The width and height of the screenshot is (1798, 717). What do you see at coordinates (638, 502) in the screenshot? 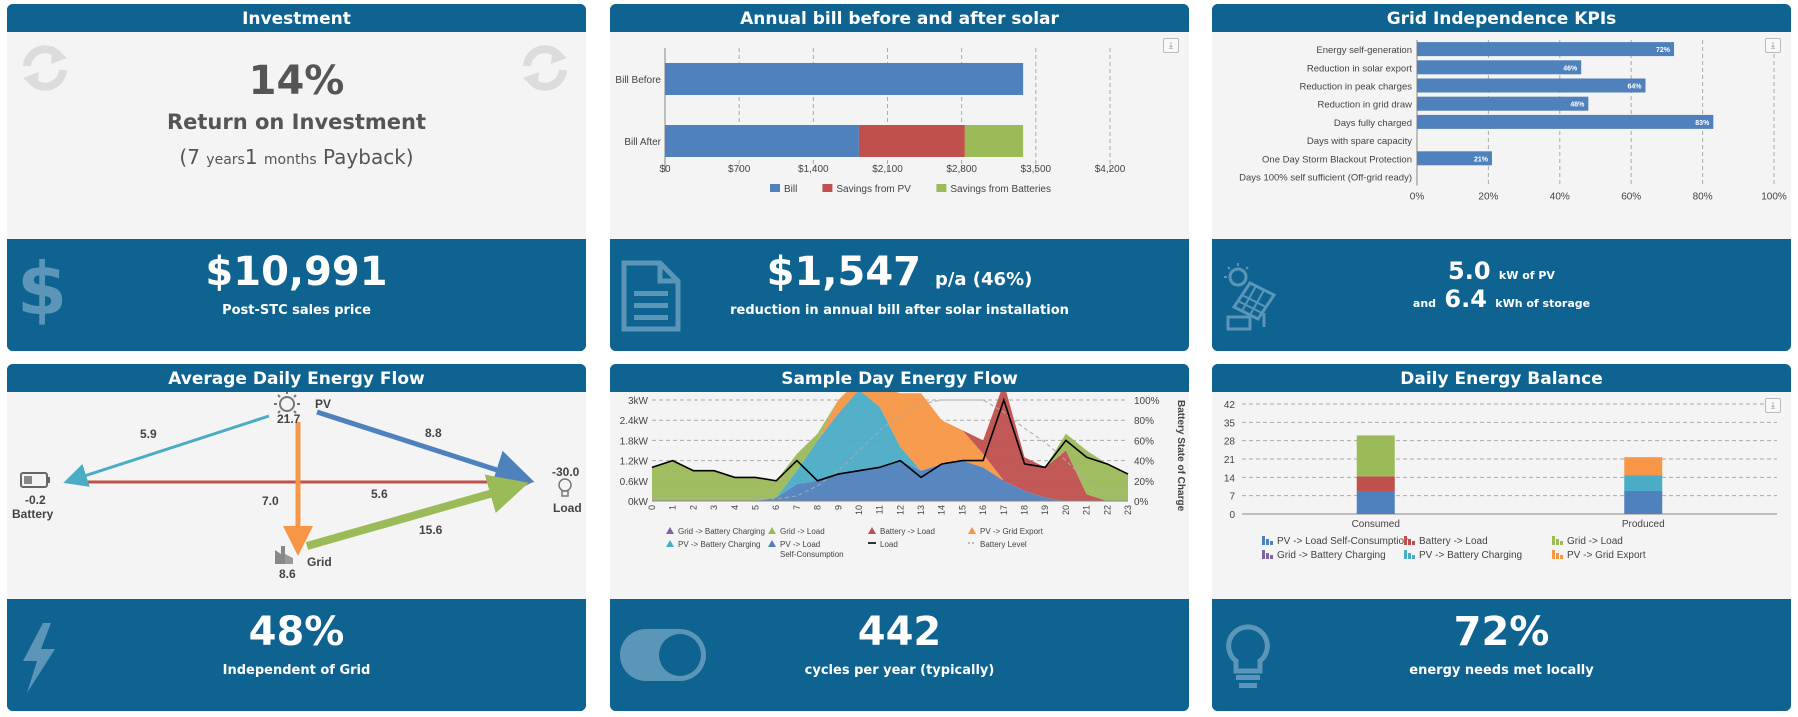
I see `y-tick-label: 0kW` at bounding box center [638, 502].